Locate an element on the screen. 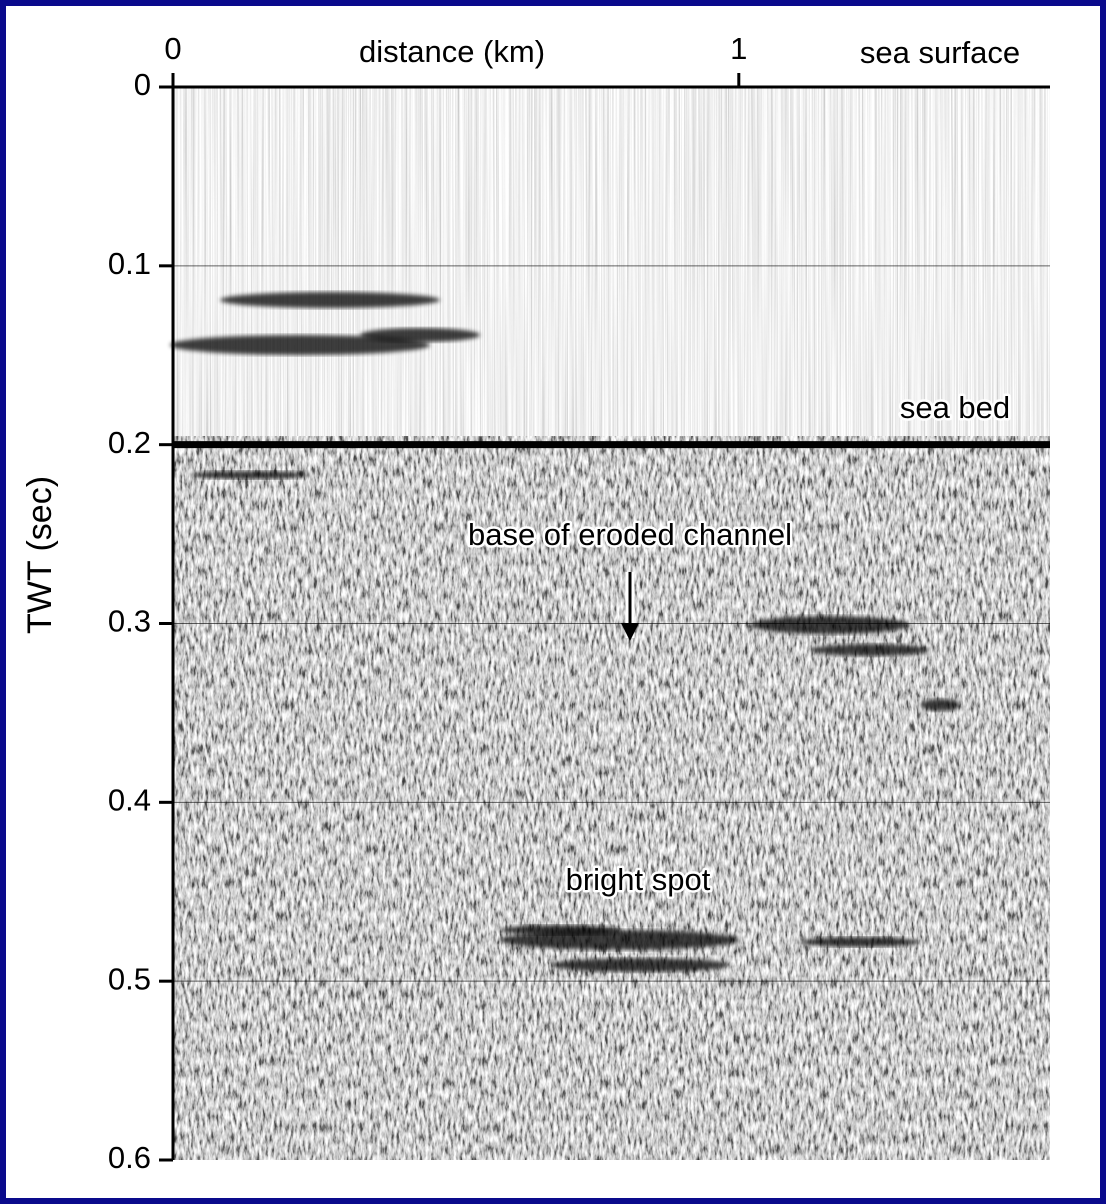 The width and height of the screenshot is (1106, 1204). x-tick-label: 0 is located at coordinates (172, 48).